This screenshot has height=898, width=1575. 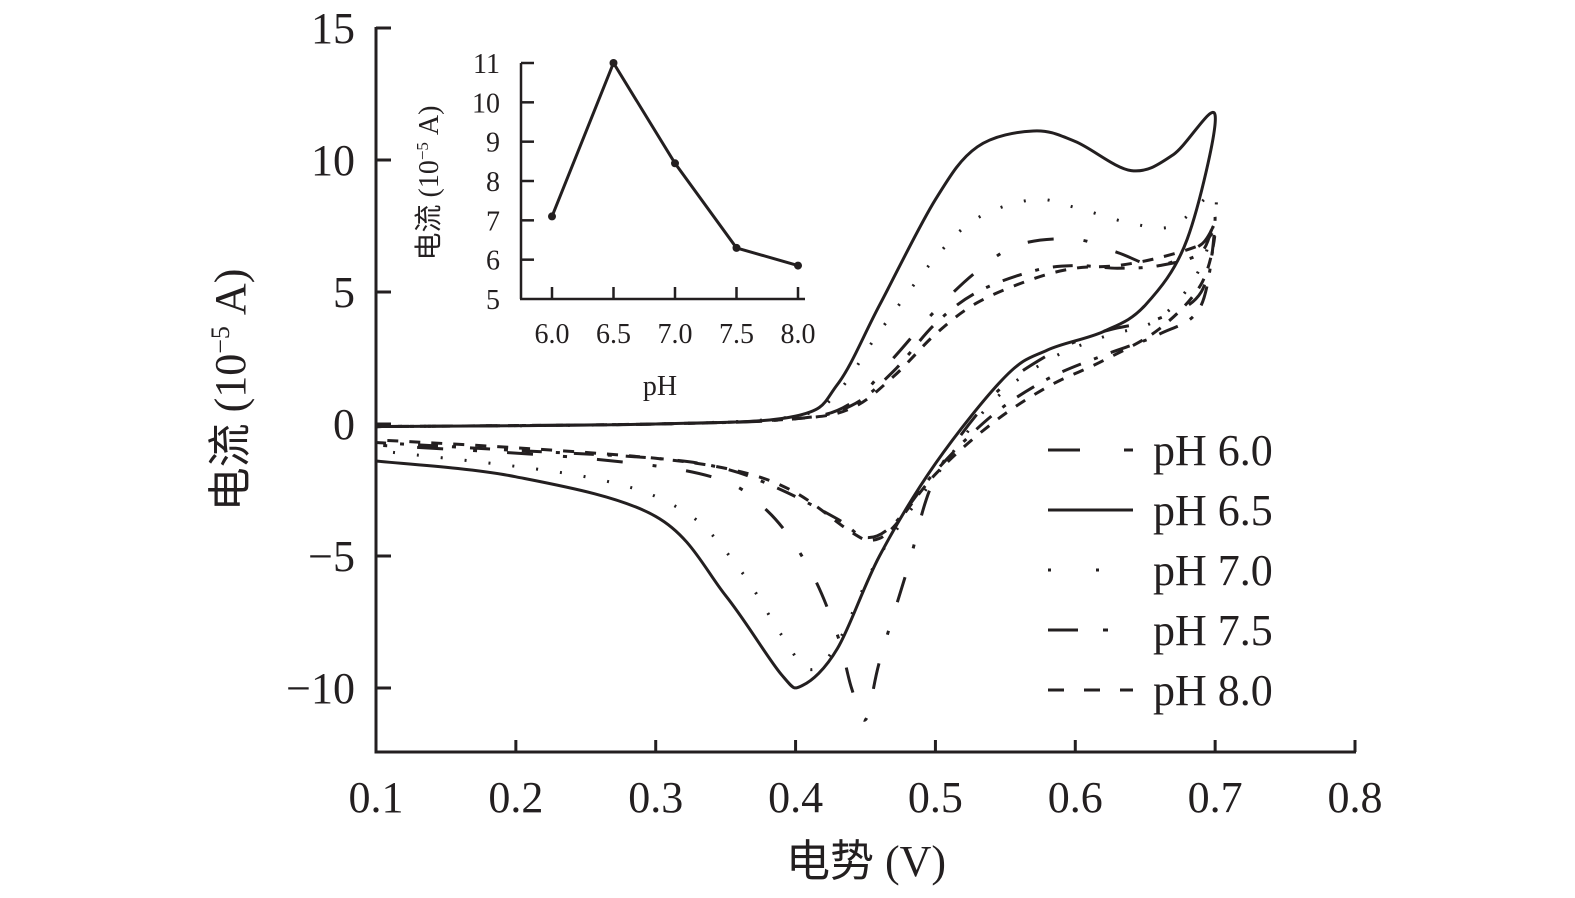 I want to click on legend-item: pH 7.5, so click(x=1160, y=630).